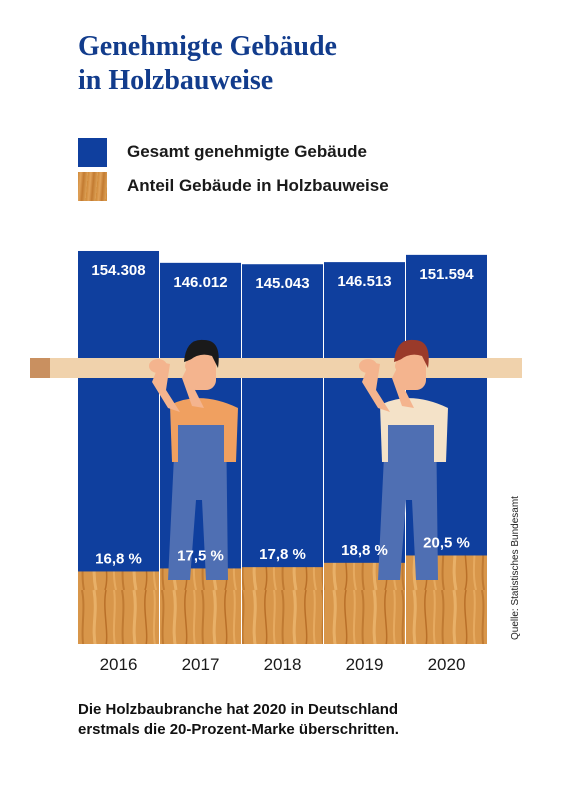  Describe the element at coordinates (92, 152) in the screenshot. I see `legend-swatch-total` at that location.